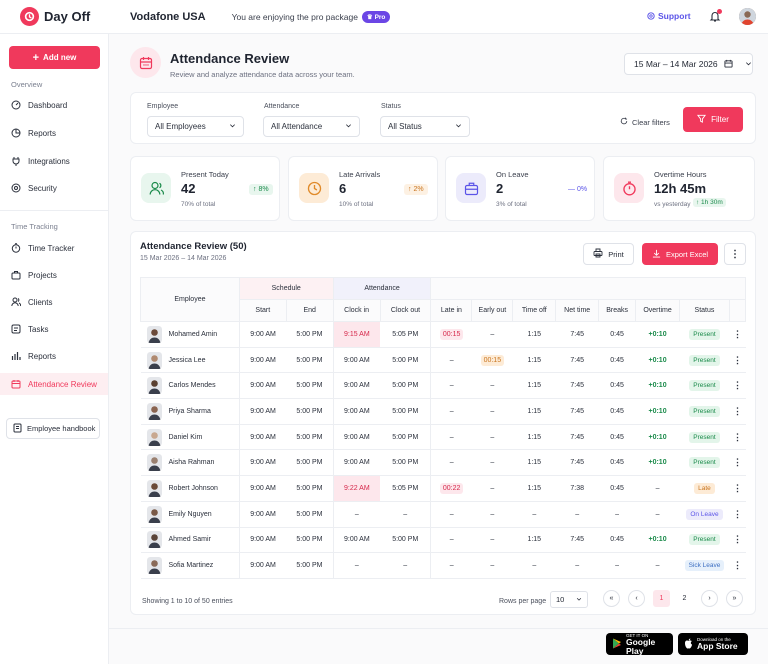 This screenshot has width=768, height=664. I want to click on status-select-value: All Status, so click(405, 126).